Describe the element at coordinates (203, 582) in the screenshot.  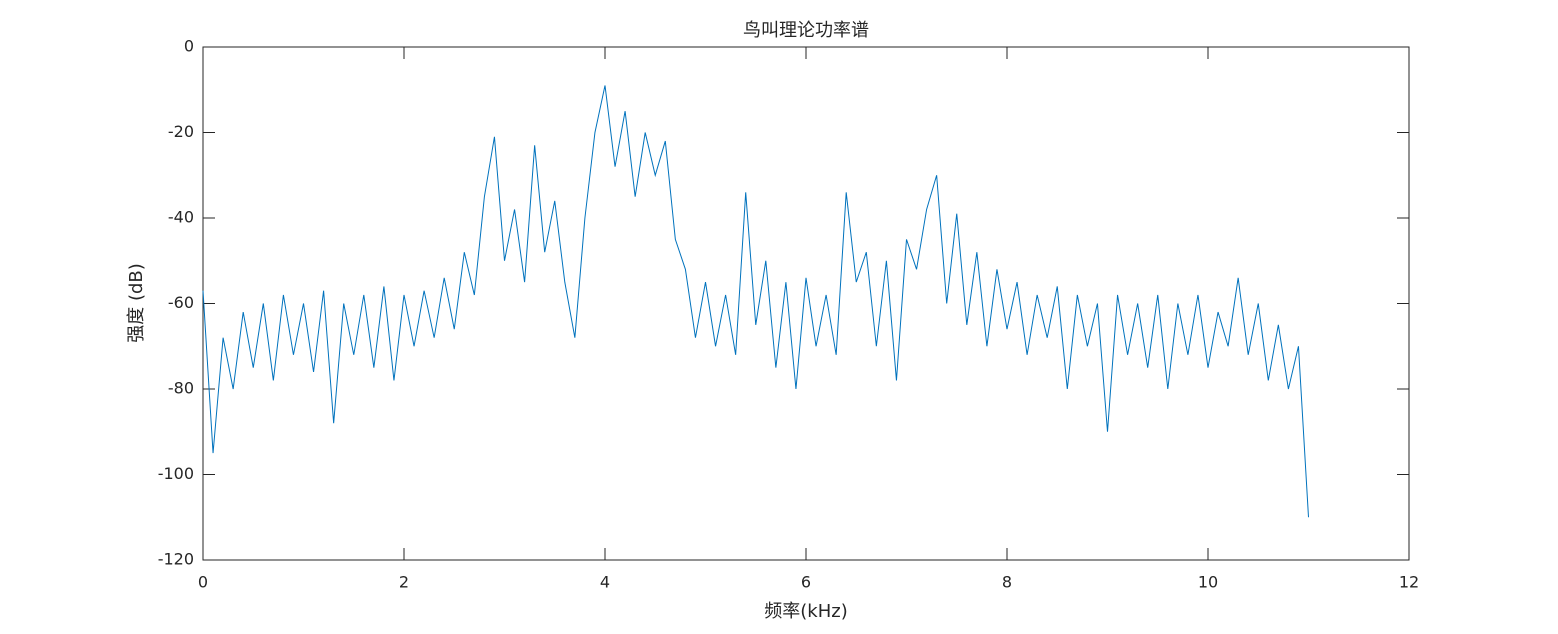
I see `x-tick-label: 0` at that location.